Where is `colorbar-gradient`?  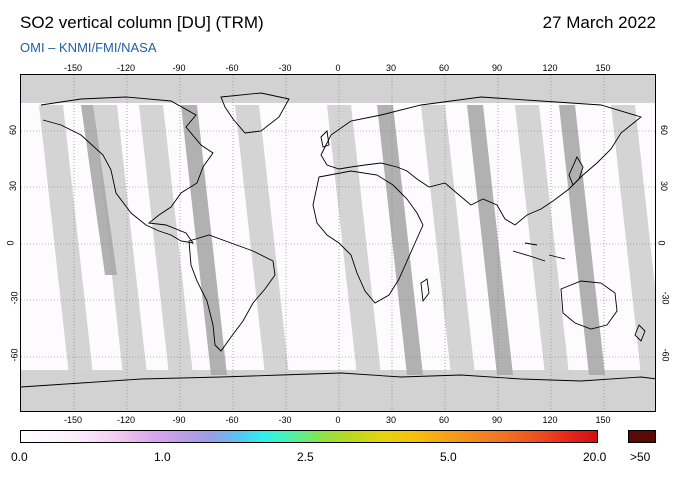
colorbar-gradient is located at coordinates (309, 436).